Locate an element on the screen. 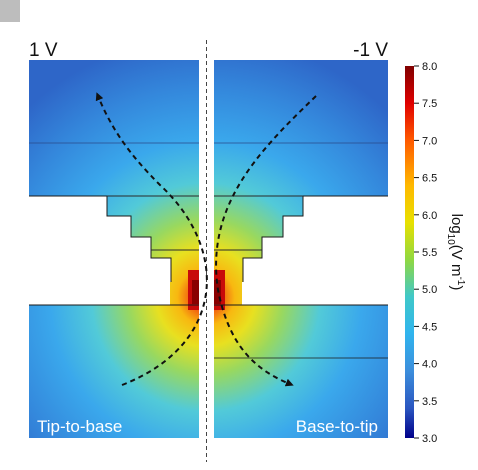 Image resolution: width=478 pixels, height=470 pixels. central-gap is located at coordinates (206, 249).